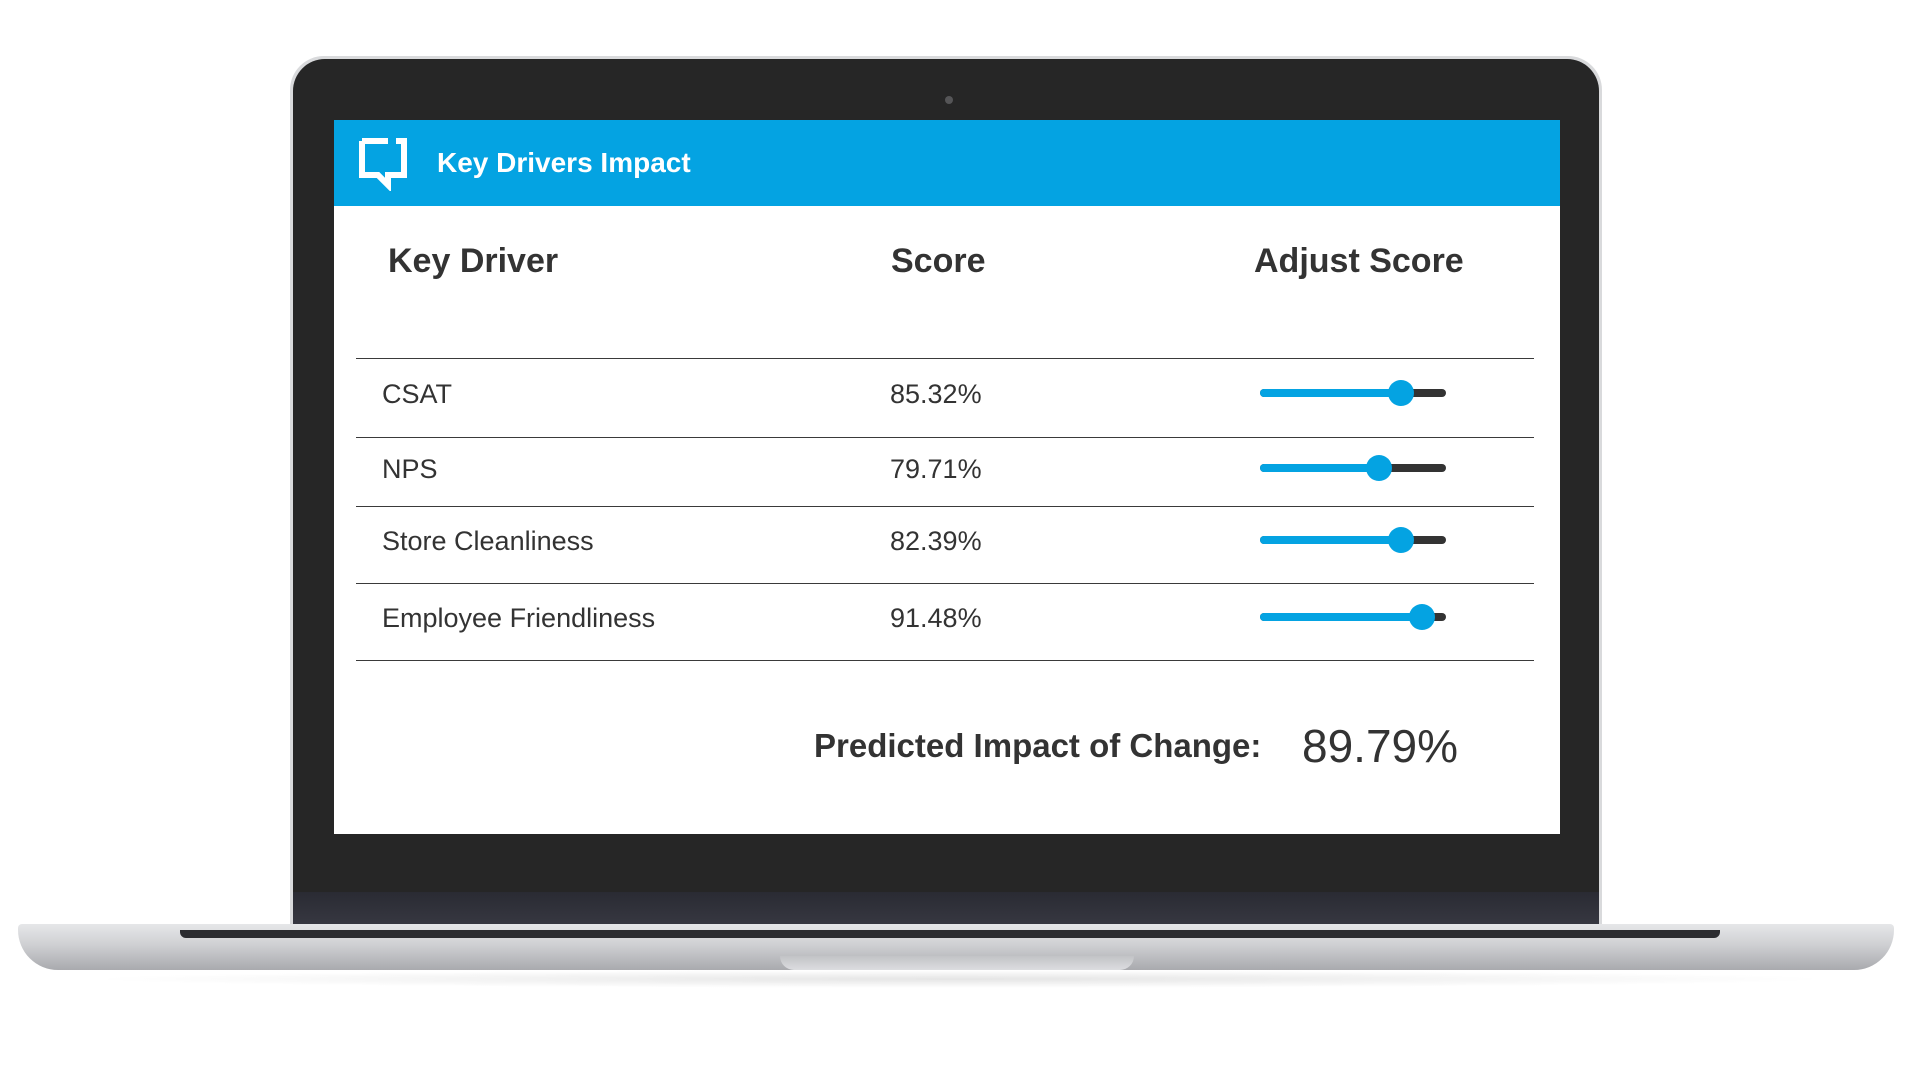 This screenshot has height=1080, width=1920. Describe the element at coordinates (1359, 261) in the screenshot. I see `column-header-adjust-score: Adjust Score` at that location.